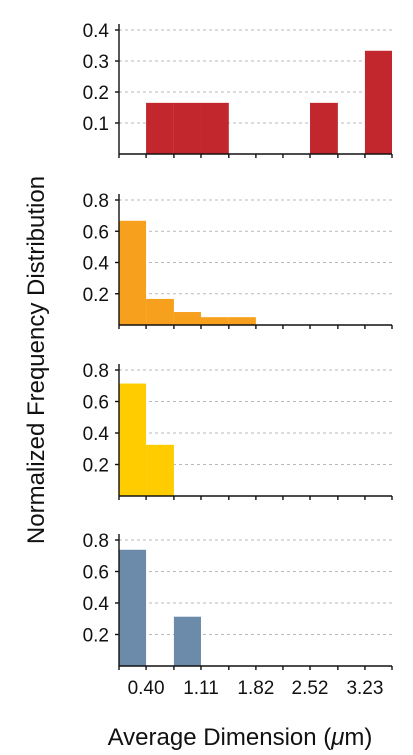 This screenshot has width=413, height=755. What do you see at coordinates (364, 688) in the screenshot?
I see `x-tick-label: 3.23` at bounding box center [364, 688].